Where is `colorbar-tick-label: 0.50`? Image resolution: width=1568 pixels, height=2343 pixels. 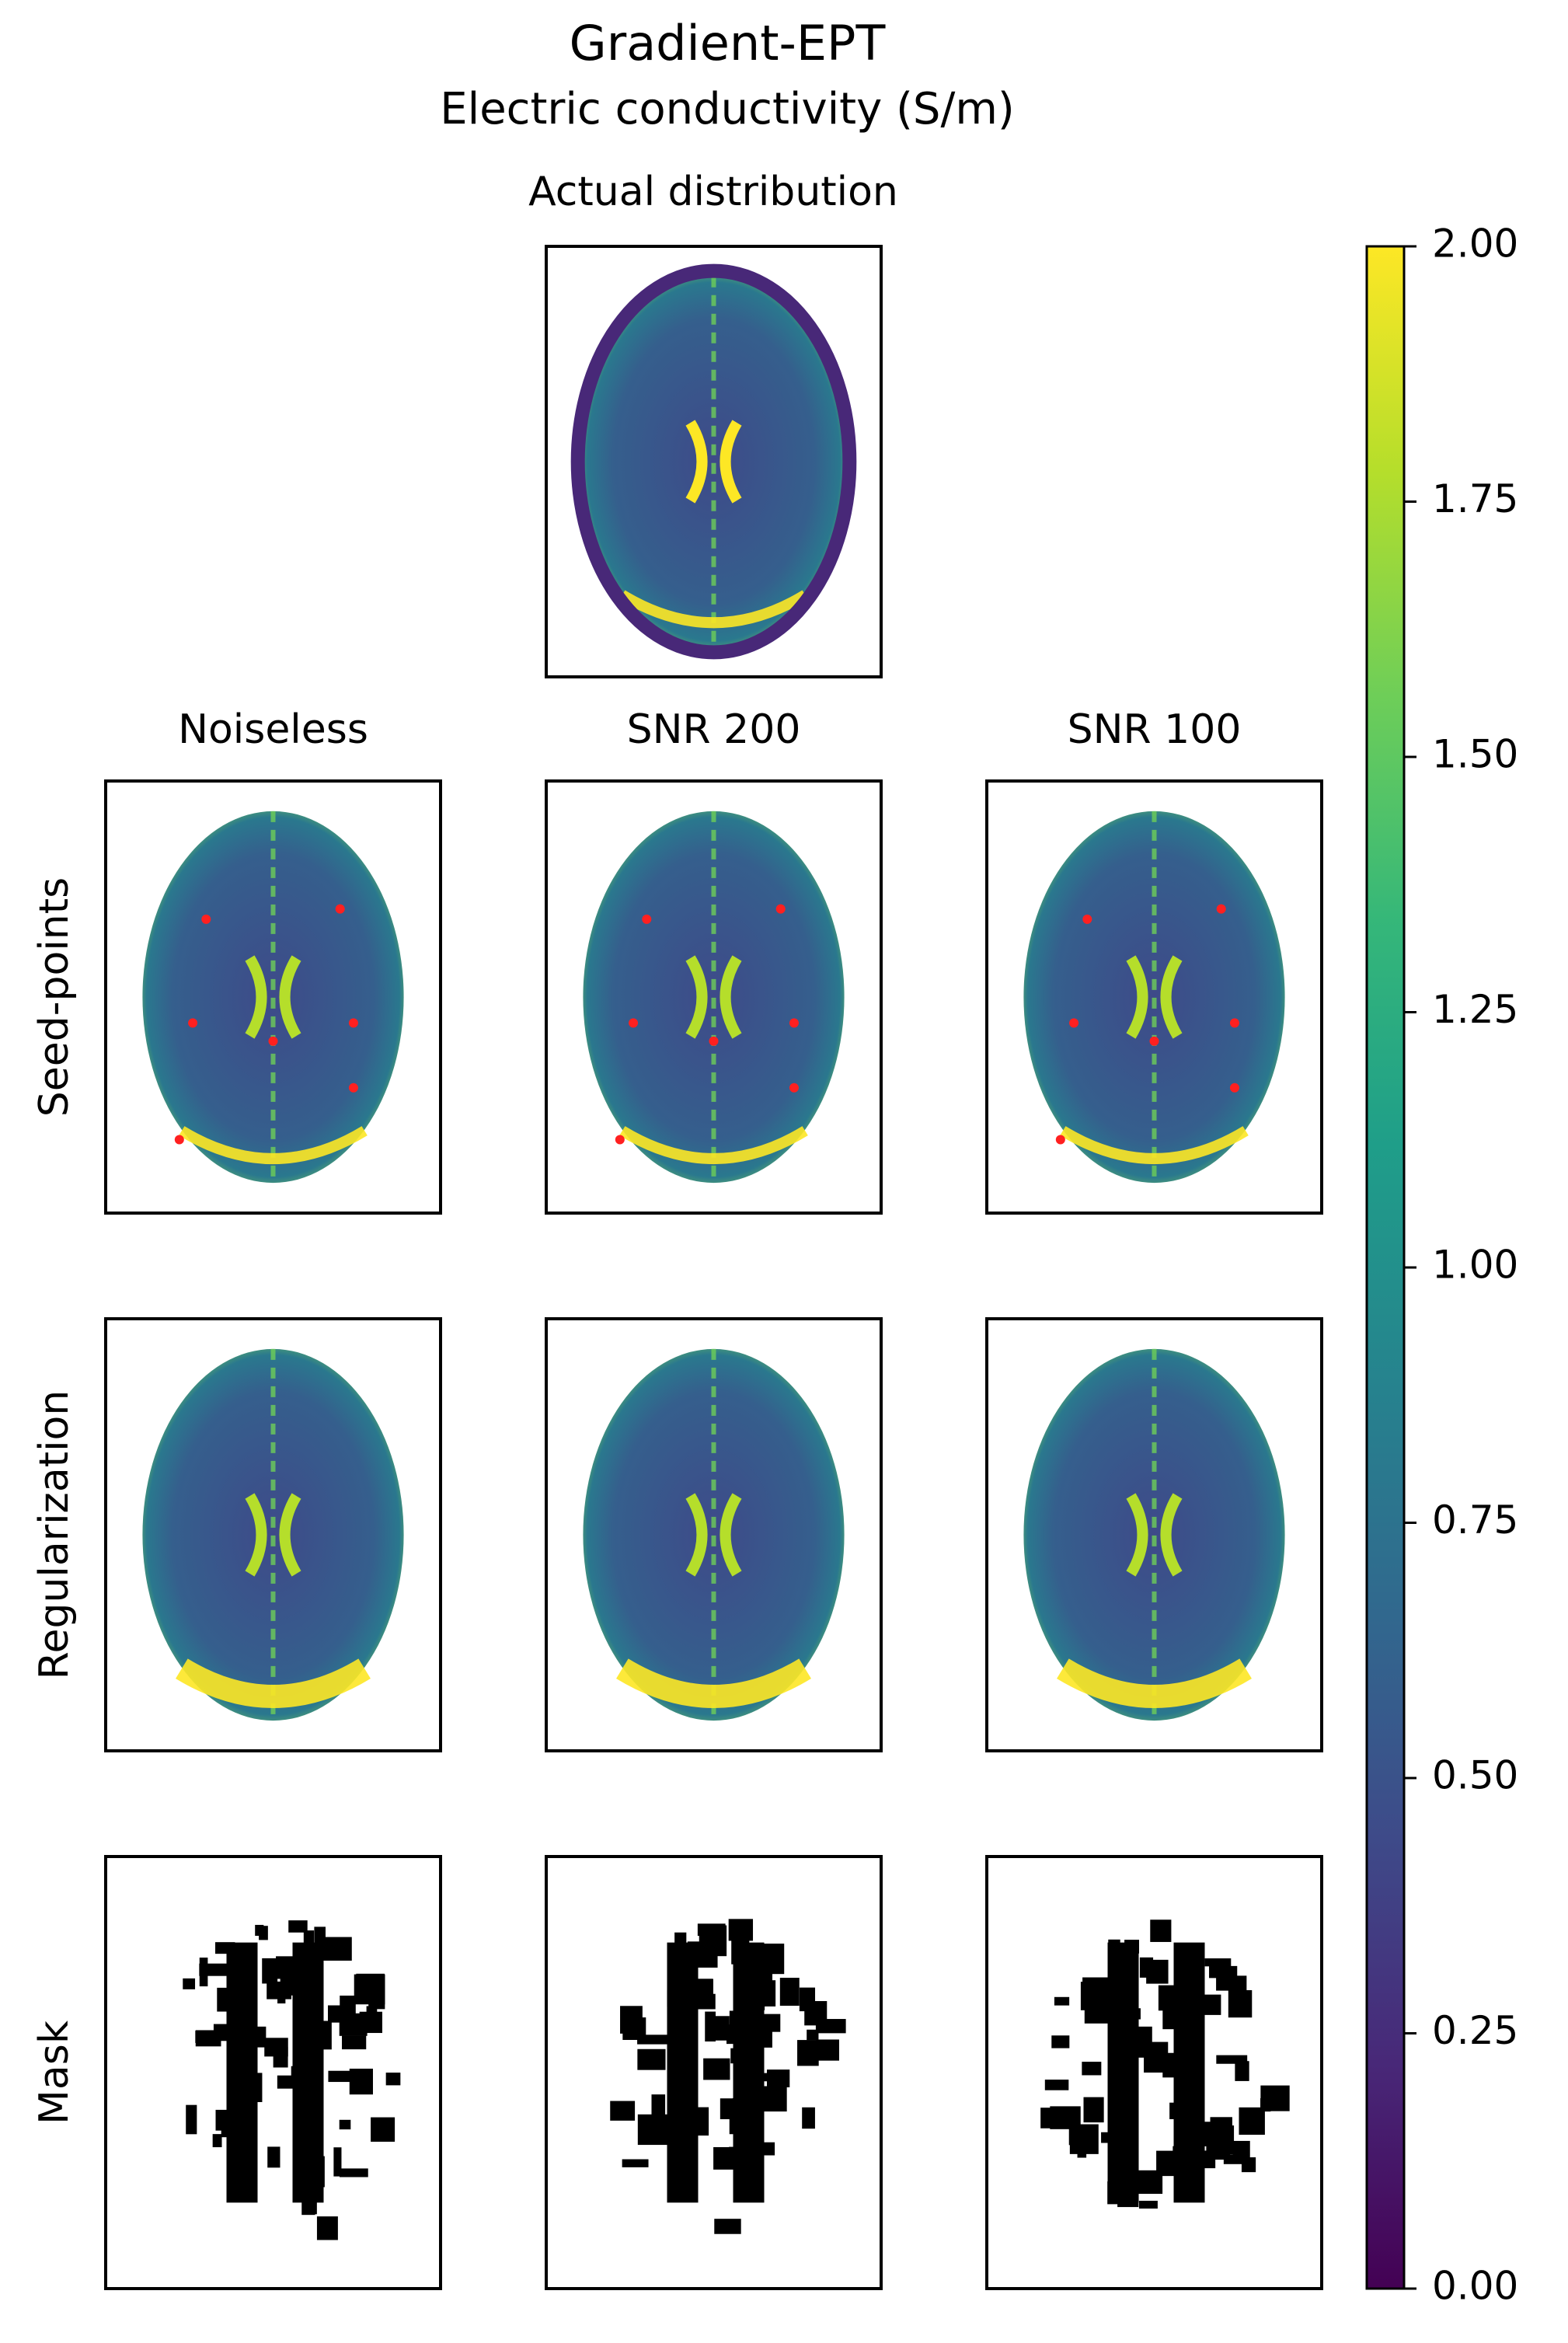
colorbar-tick-label: 0.50 is located at coordinates (1475, 1775).